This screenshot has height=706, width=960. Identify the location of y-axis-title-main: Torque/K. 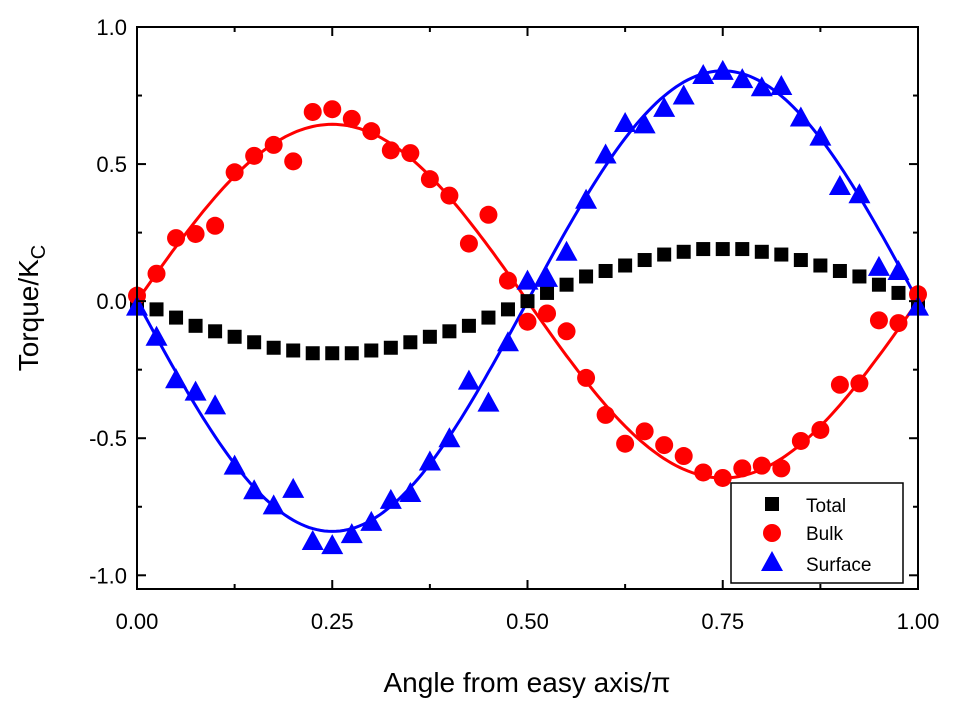
(28, 315).